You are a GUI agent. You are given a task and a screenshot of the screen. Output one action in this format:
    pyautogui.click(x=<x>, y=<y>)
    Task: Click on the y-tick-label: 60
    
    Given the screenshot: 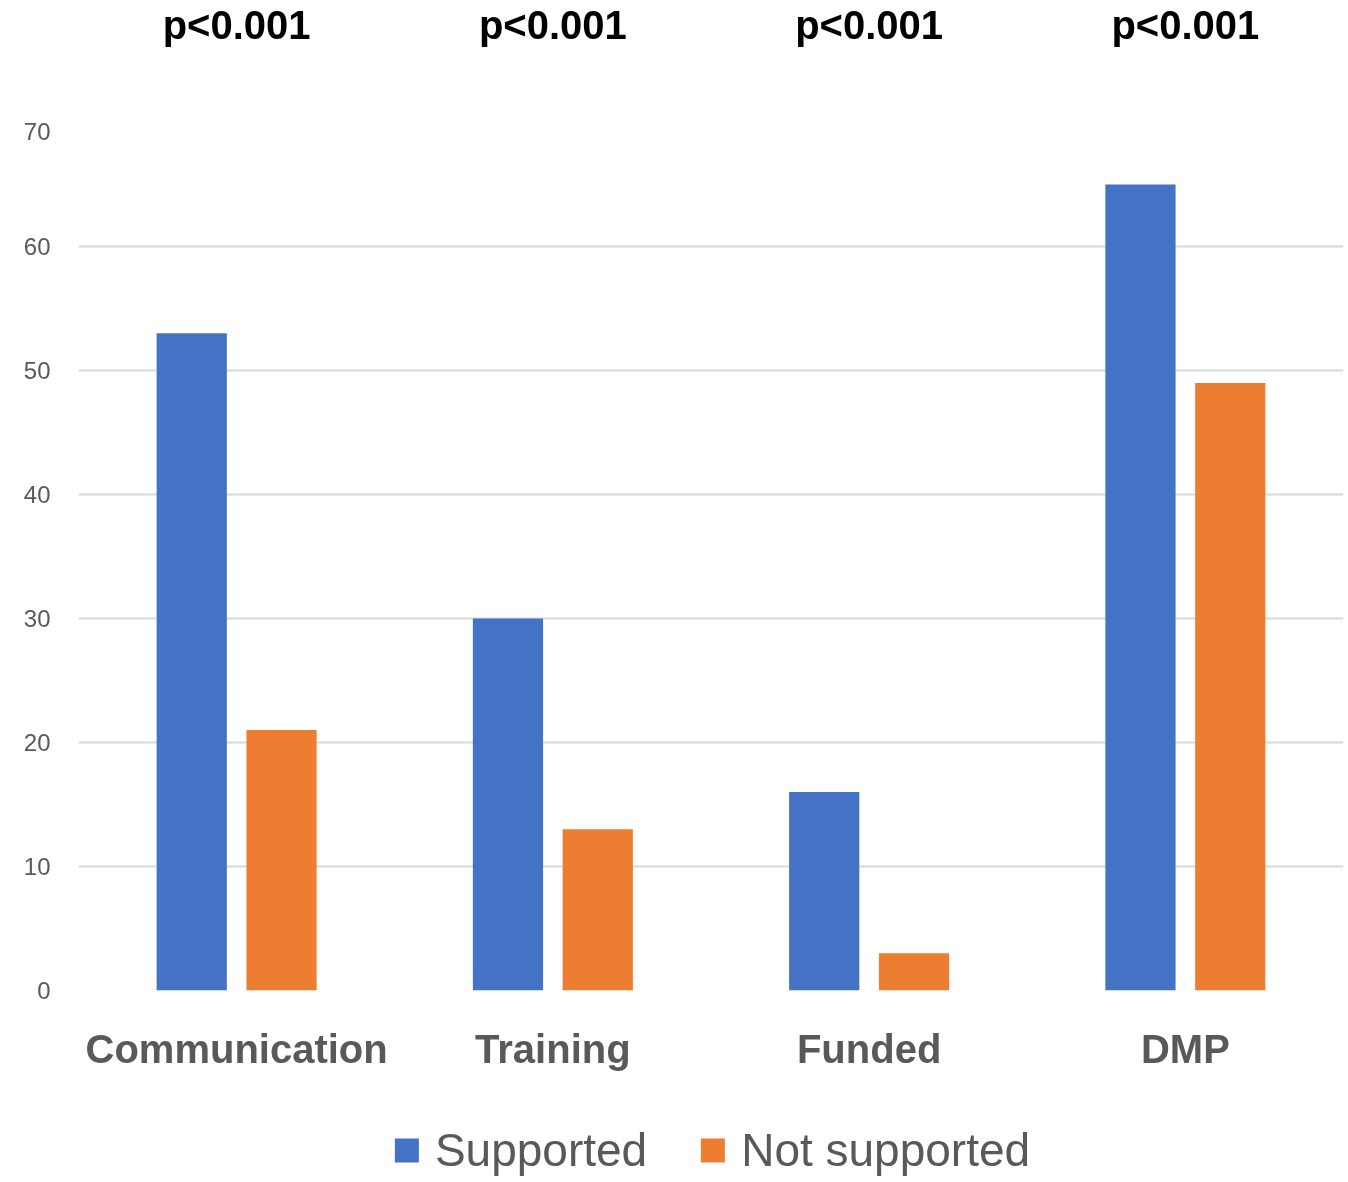 What is the action you would take?
    pyautogui.click(x=37, y=246)
    